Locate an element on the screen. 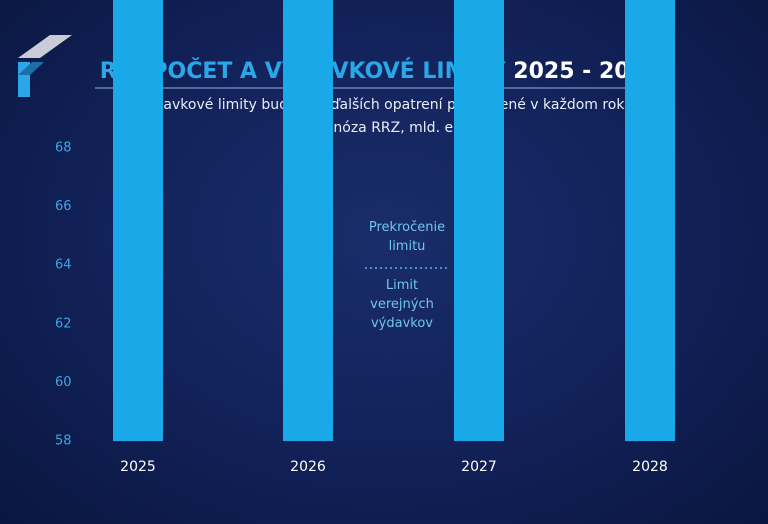 The image size is (768, 524). y-tick-label: 62 is located at coordinates (63, 323).